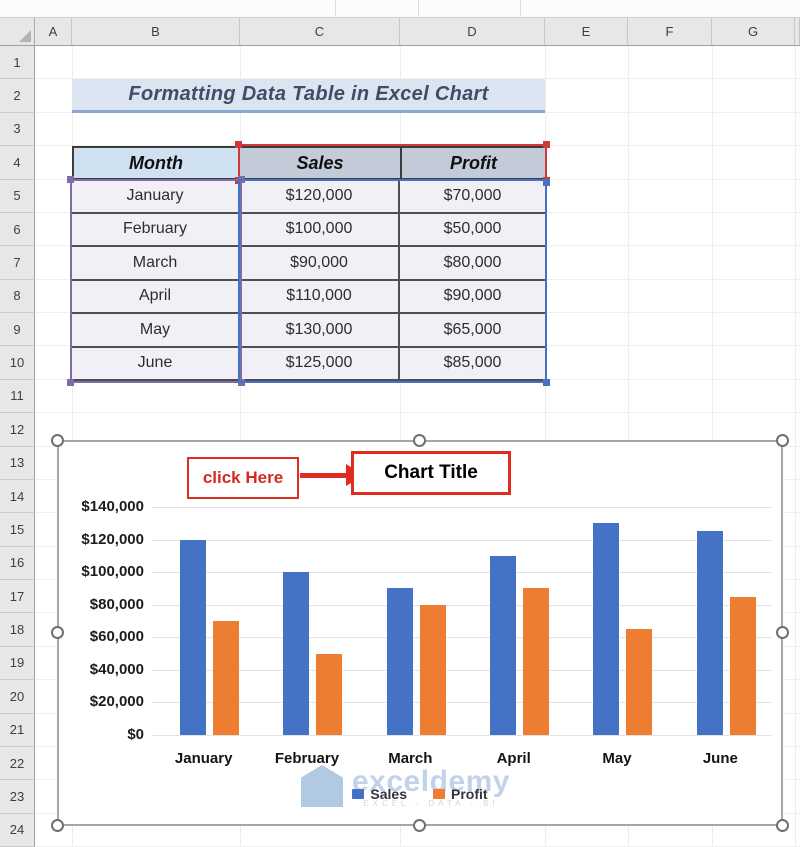 This screenshot has height=847, width=800. What do you see at coordinates (193, 637) in the screenshot?
I see `bar-sales-january` at bounding box center [193, 637].